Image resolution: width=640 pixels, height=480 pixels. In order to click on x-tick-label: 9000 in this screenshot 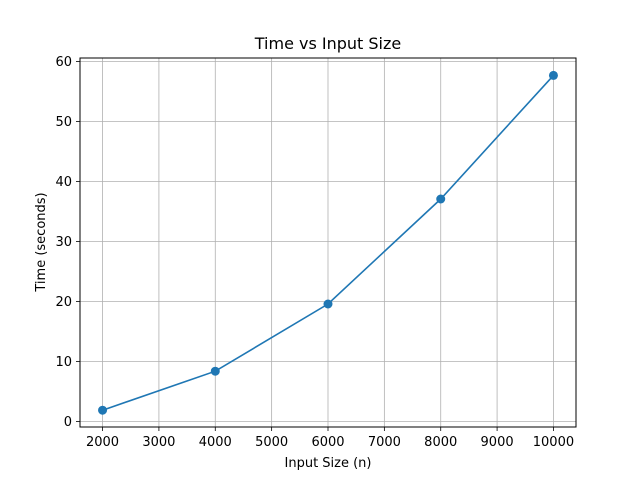, I will do `click(497, 442)`.